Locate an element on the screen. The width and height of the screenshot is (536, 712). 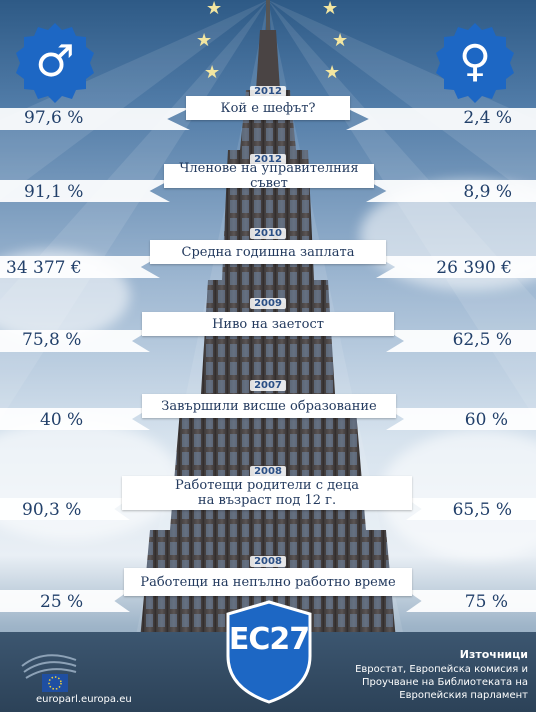
female-badge is located at coordinates (475, 63).